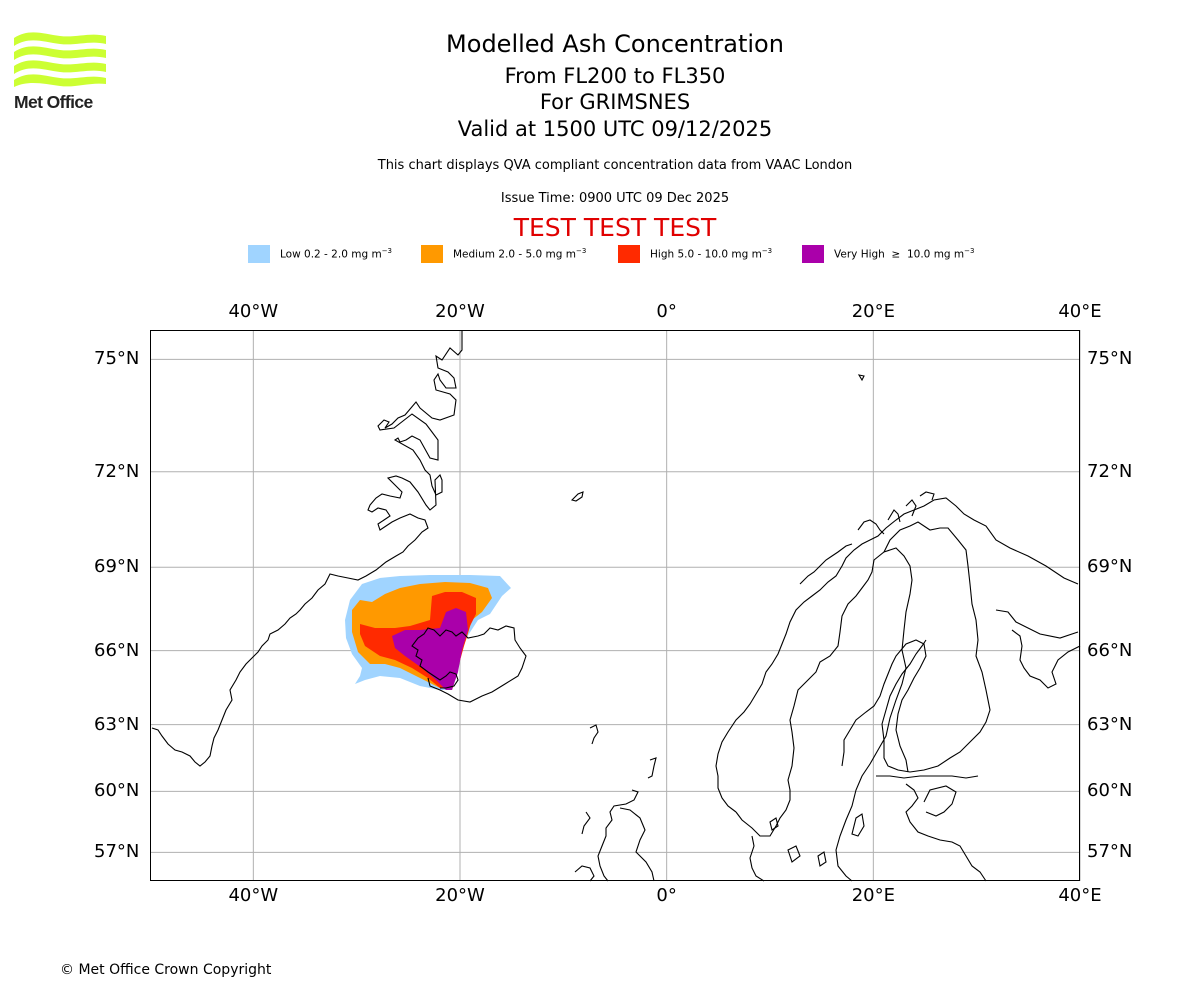  What do you see at coordinates (873, 895) in the screenshot?
I see `lon-tick-label-bottom: 20°E` at bounding box center [873, 895].